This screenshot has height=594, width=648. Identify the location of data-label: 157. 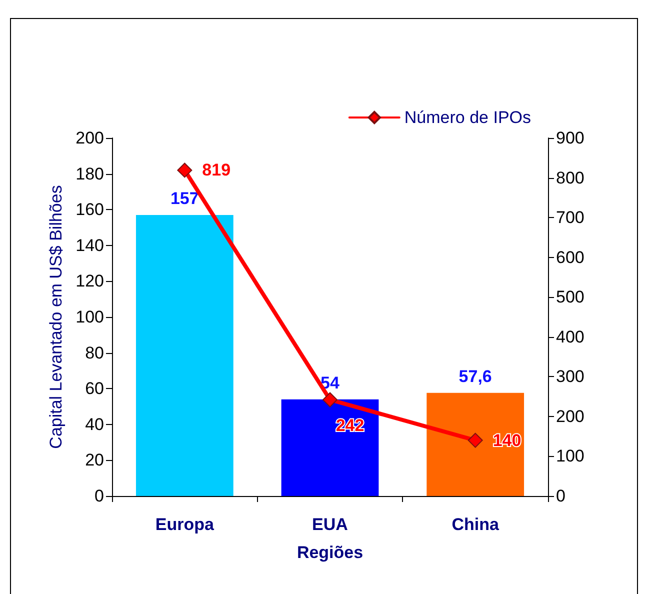
(184, 198).